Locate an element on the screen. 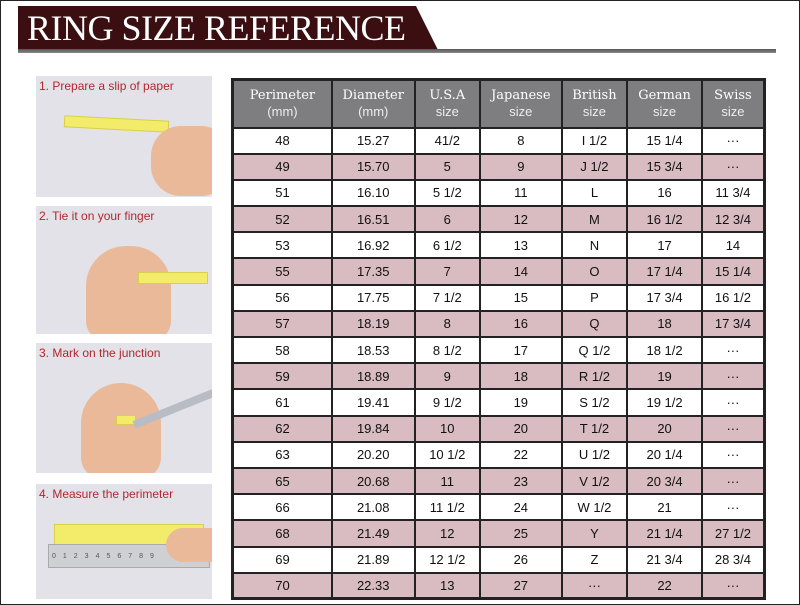 This screenshot has height=605, width=800. table-row: 63 20.20 10 1/2 22 U 1/2 20 1/4 ··· is located at coordinates (498, 454).